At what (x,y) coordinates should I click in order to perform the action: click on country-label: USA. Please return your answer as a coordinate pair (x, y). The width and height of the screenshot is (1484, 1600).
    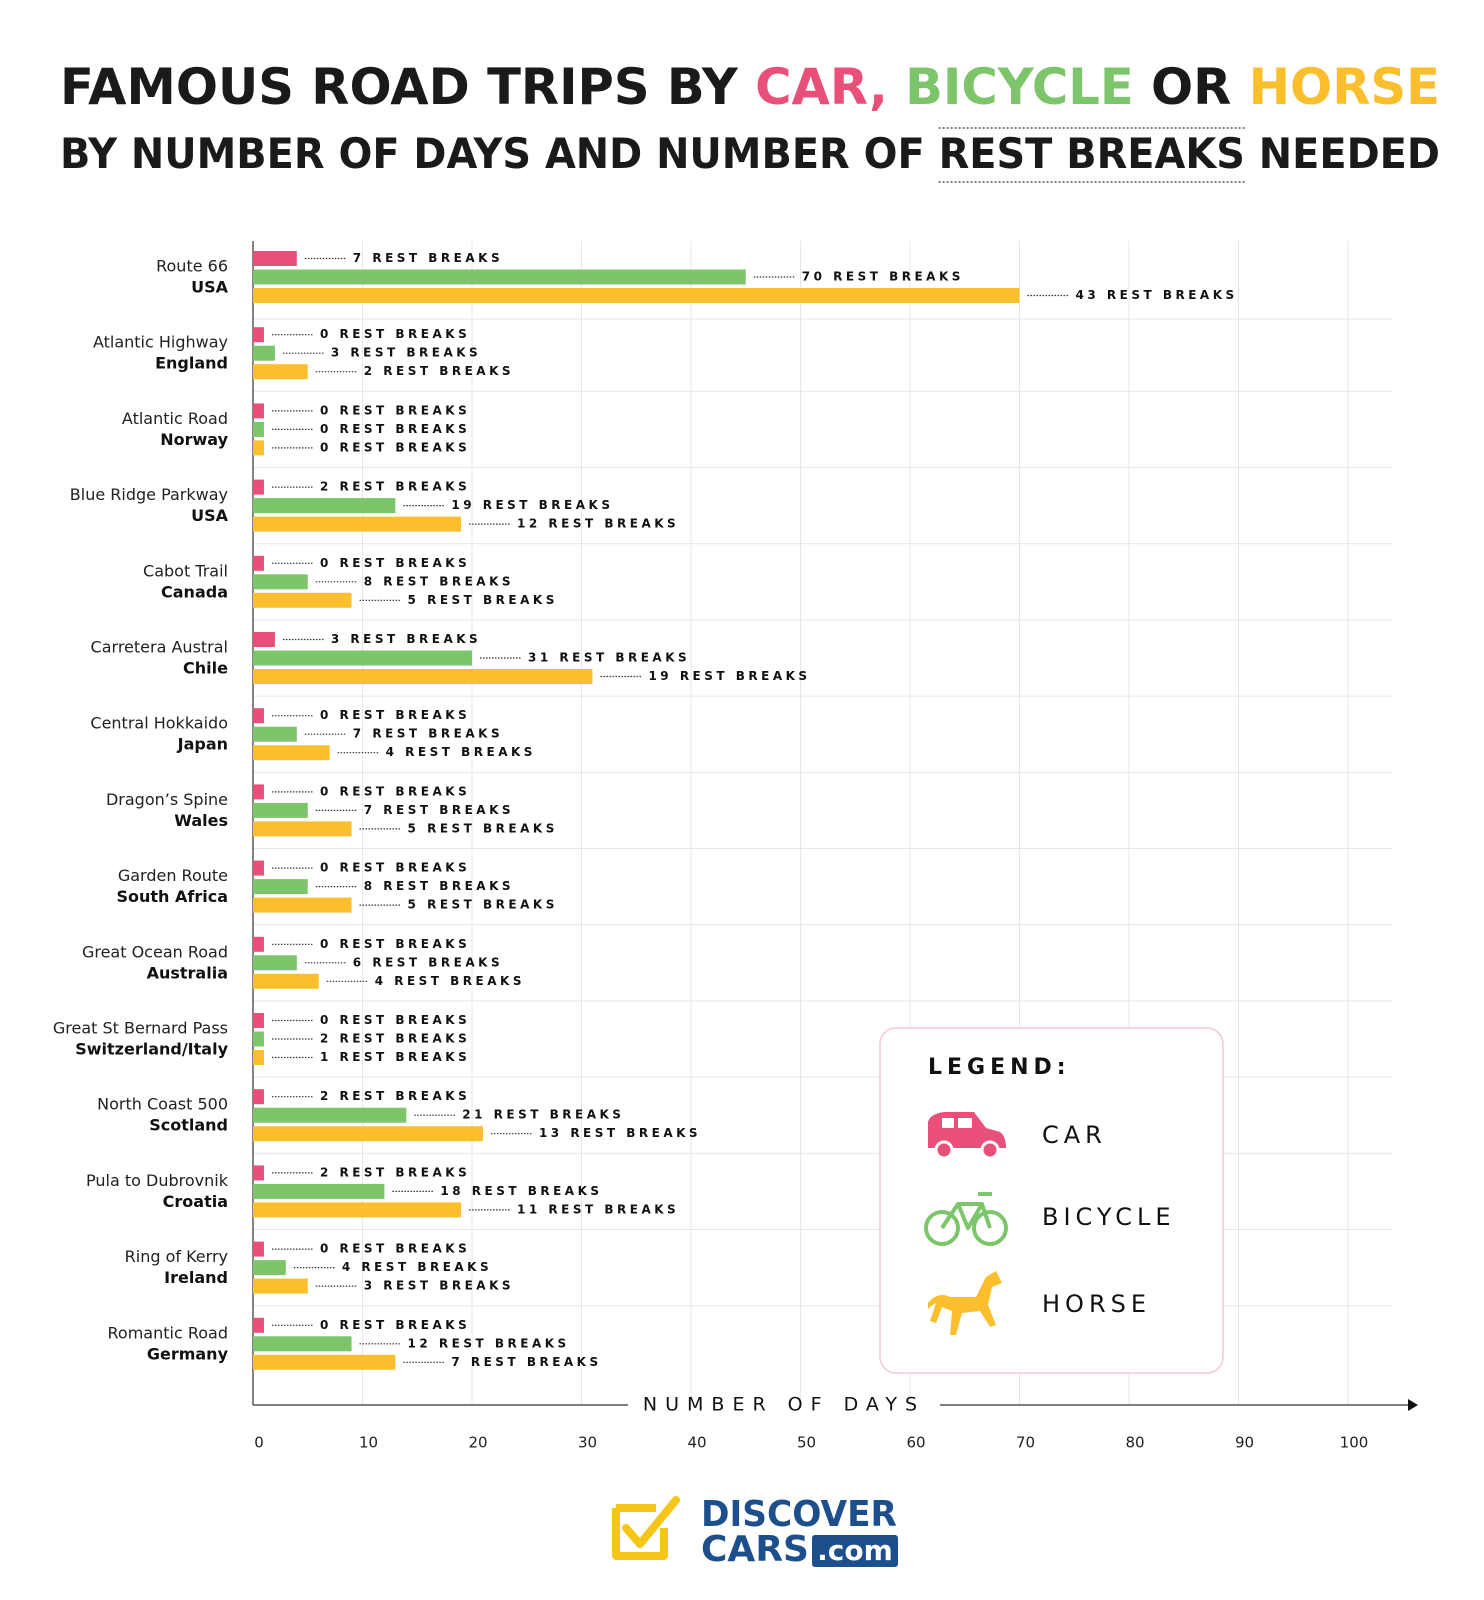
    Looking at the image, I should click on (210, 515).